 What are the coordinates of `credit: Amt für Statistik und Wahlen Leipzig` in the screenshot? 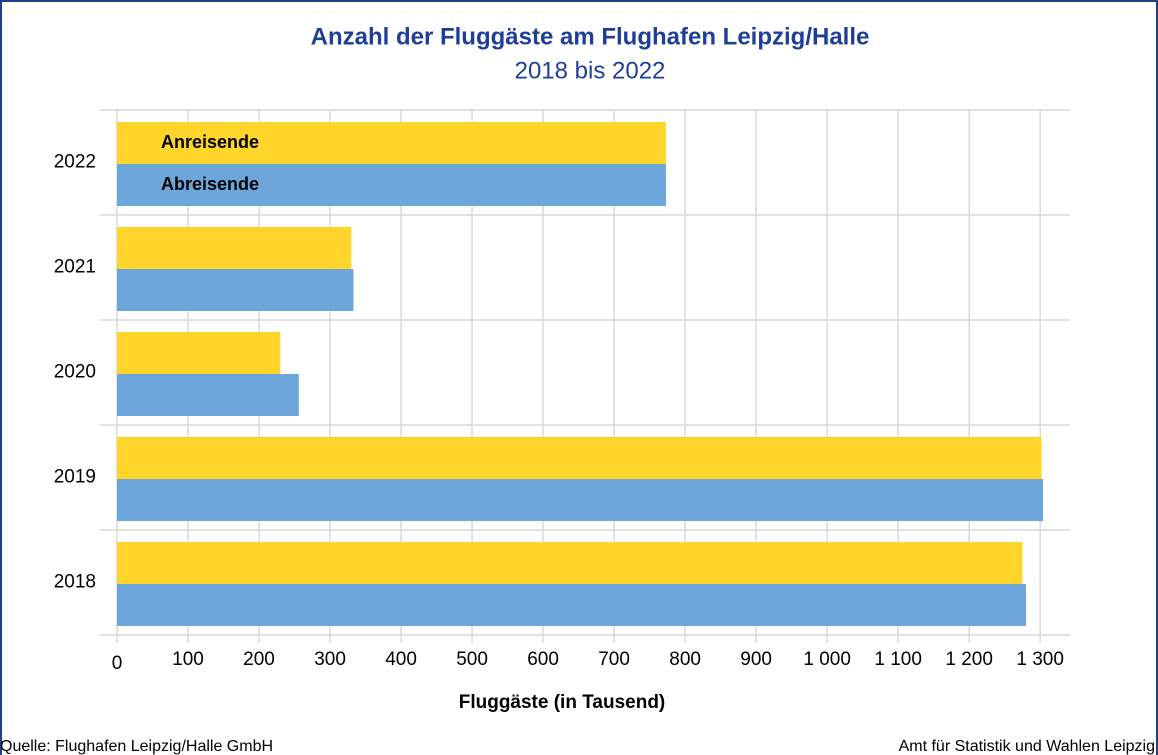 It's located at (1027, 746).